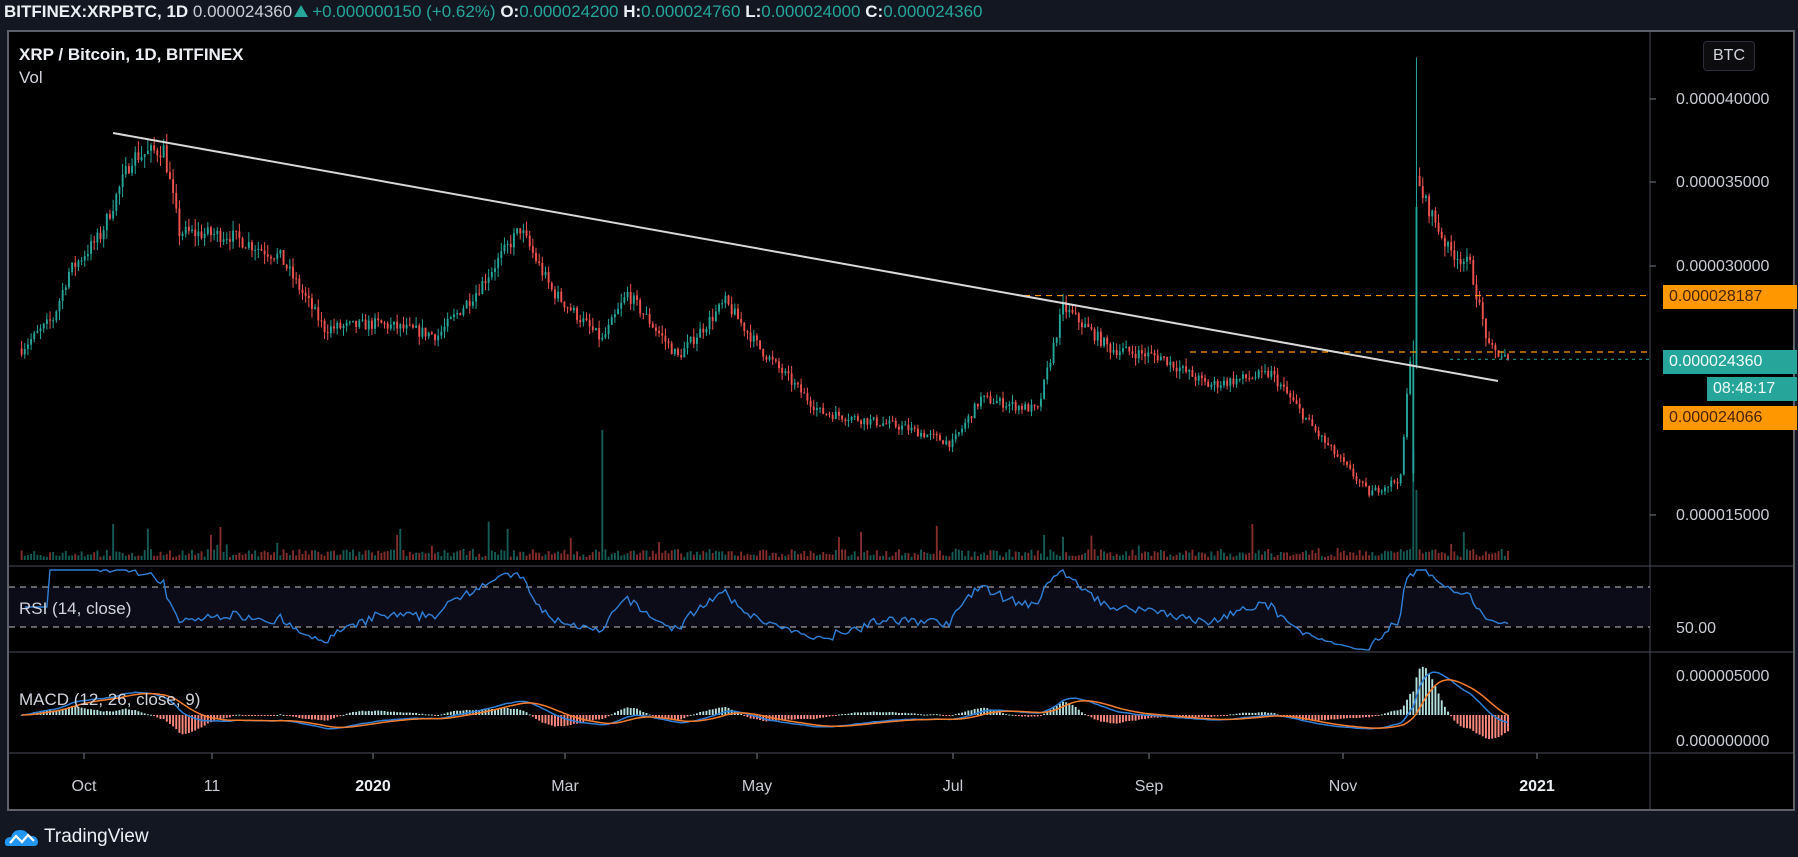 This screenshot has width=1798, height=857. I want to click on series-legend-title: XRP / Bitcoin, 1D, BITFINEX, so click(131, 54).